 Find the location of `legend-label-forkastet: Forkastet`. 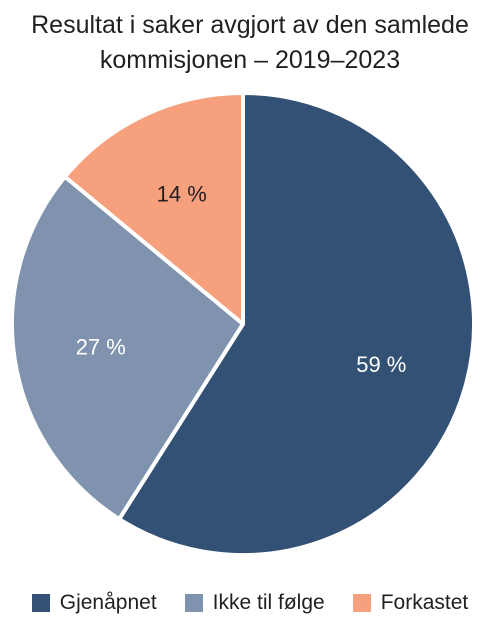

legend-label-forkastet: Forkastet is located at coordinates (424, 602).